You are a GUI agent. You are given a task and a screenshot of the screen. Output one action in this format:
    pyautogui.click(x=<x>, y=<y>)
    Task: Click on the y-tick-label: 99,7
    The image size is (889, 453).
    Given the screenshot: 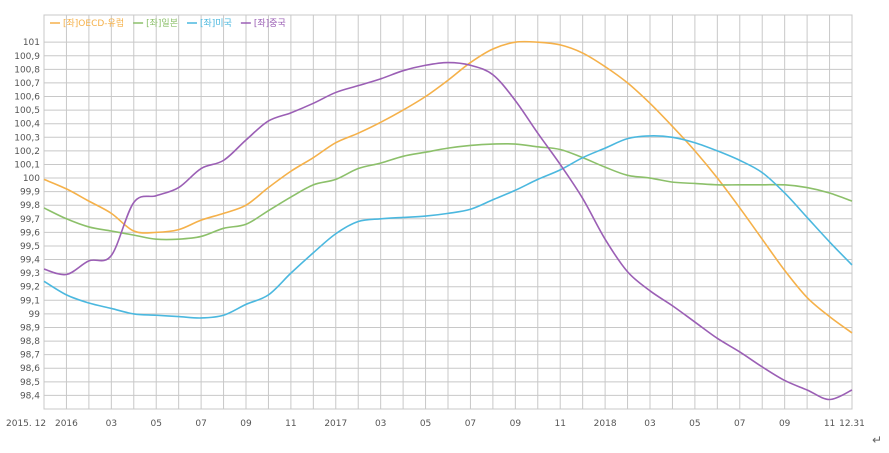 What is the action you would take?
    pyautogui.click(x=30, y=220)
    